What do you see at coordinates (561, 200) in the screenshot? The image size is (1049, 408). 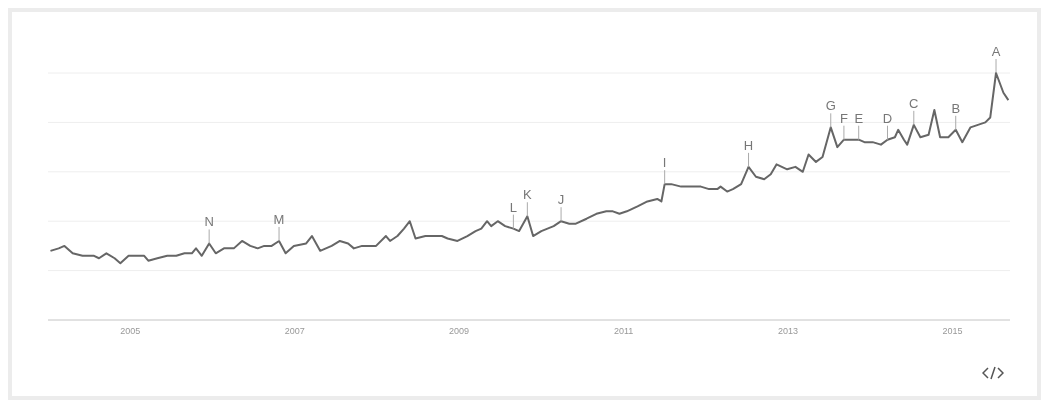 I see `annotation: J` at bounding box center [561, 200].